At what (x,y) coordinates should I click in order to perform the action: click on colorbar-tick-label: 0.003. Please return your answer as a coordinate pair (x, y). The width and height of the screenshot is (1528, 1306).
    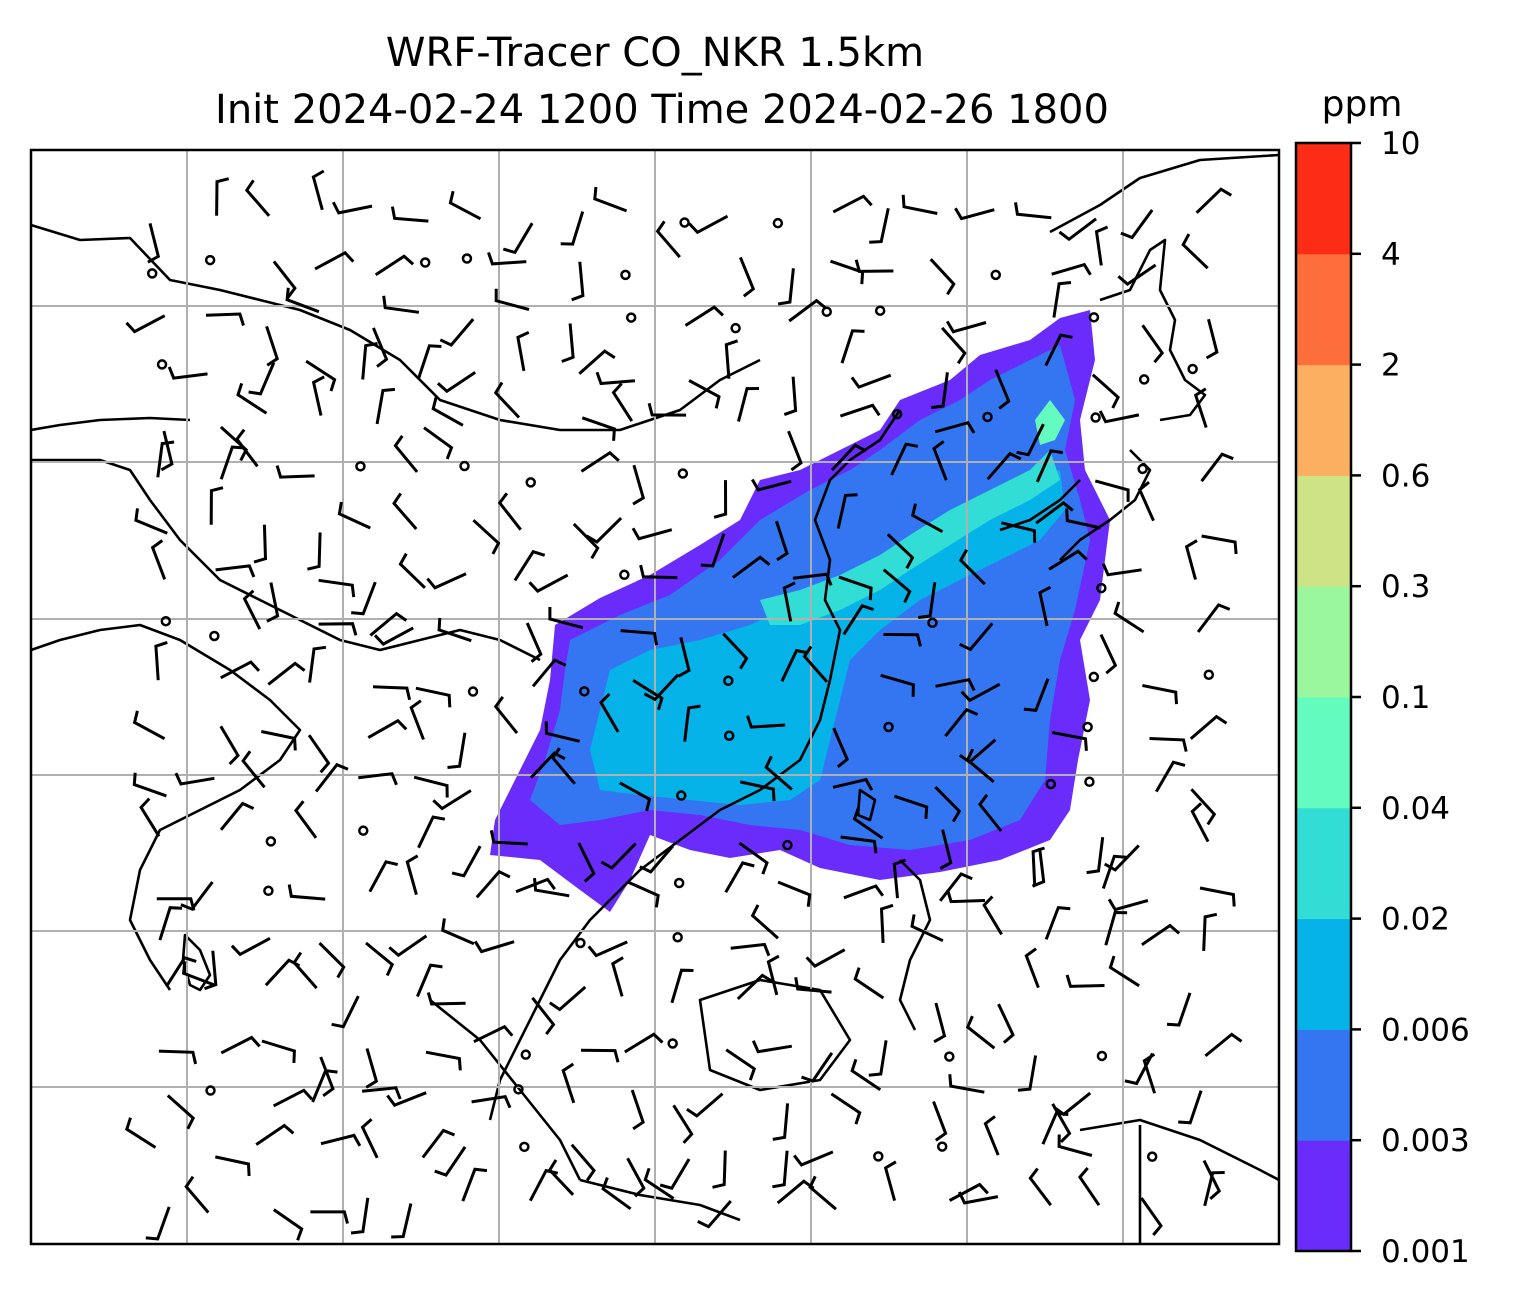
    Looking at the image, I should click on (1425, 1141).